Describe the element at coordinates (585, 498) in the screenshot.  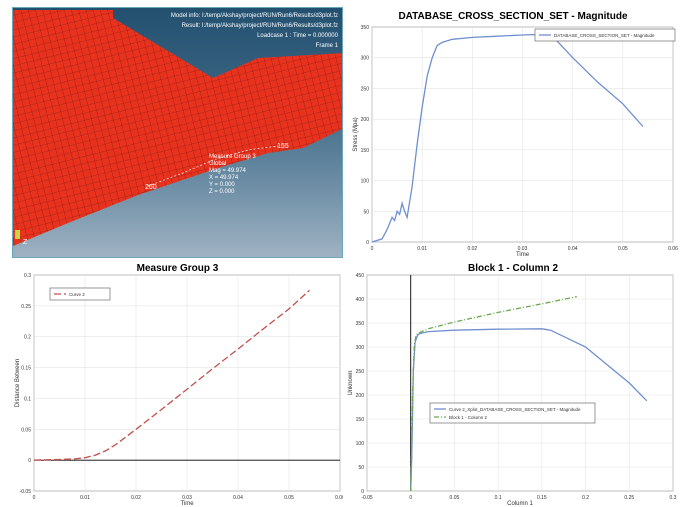
I see `x-tick-label: 0.2` at that location.